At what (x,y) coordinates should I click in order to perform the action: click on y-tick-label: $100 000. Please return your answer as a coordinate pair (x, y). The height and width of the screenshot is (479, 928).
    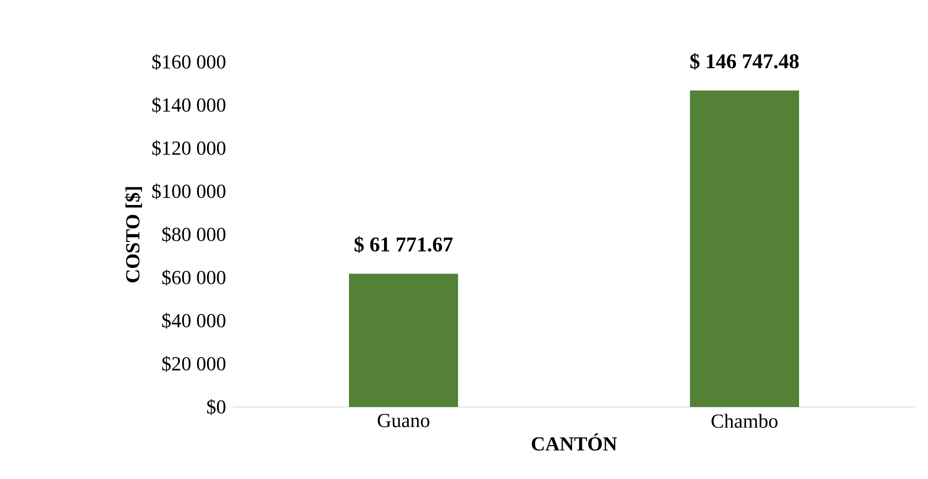
    Looking at the image, I should click on (189, 191).